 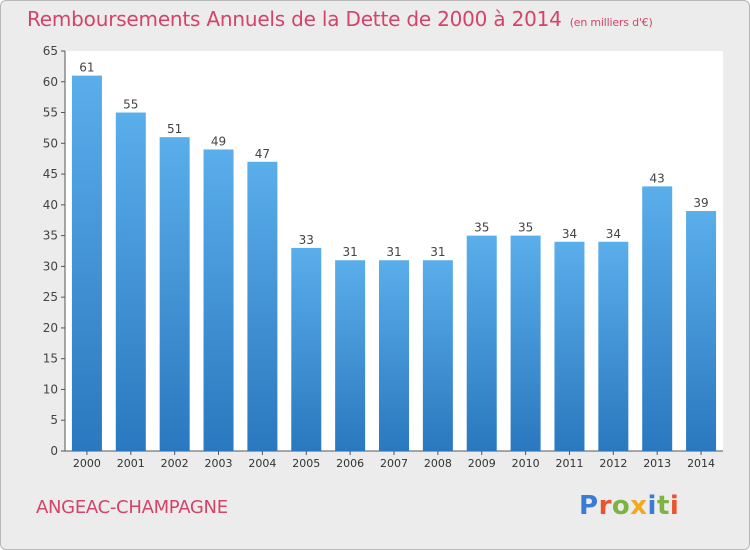 I want to click on x-tick-label-2001: 2001, so click(x=131, y=463).